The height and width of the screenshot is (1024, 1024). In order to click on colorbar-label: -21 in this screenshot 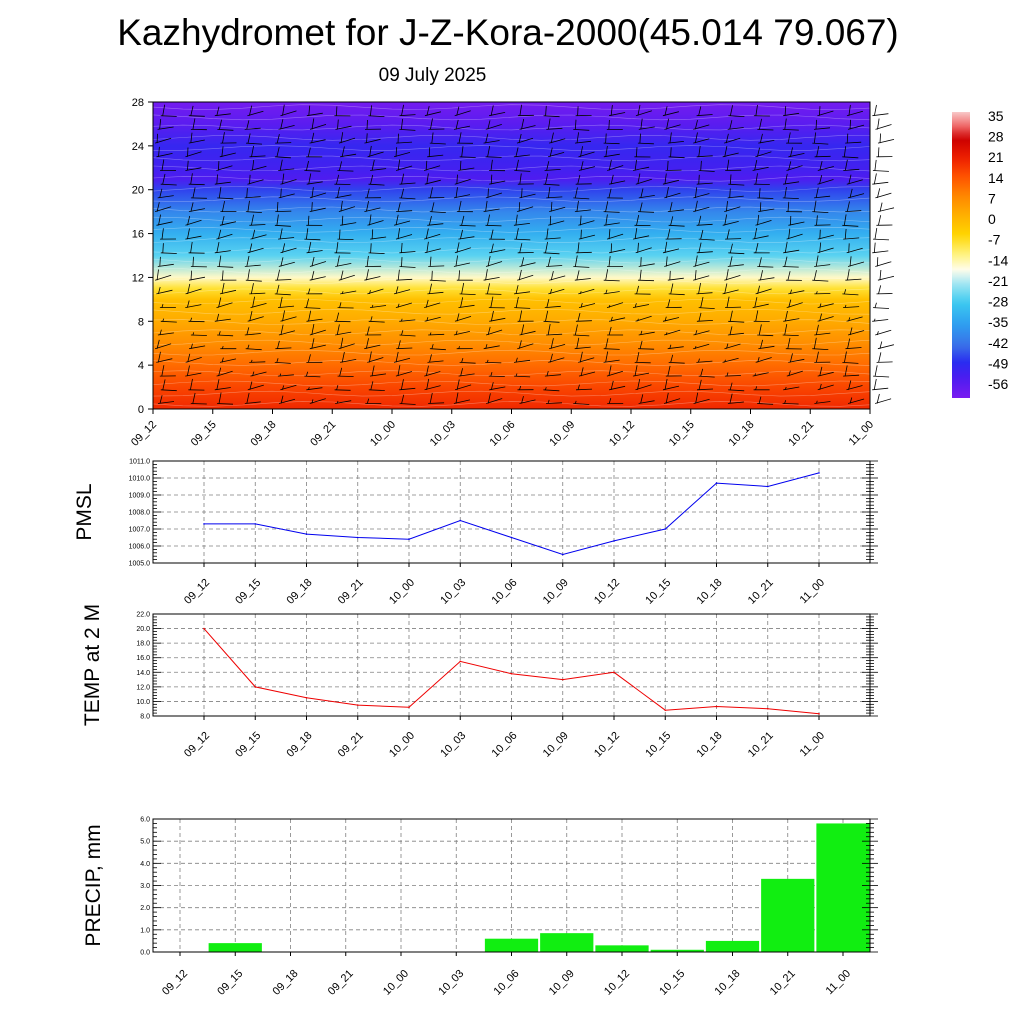, I will do `click(998, 281)`.